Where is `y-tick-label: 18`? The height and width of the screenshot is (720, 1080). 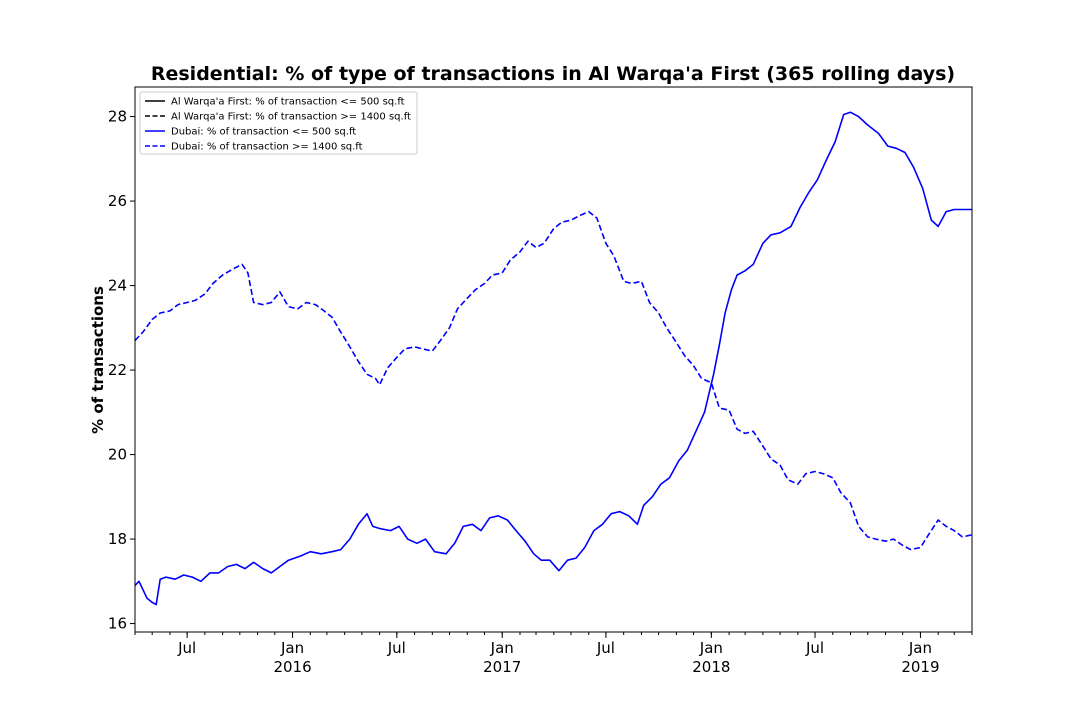 y-tick-label: 18 is located at coordinates (117, 539).